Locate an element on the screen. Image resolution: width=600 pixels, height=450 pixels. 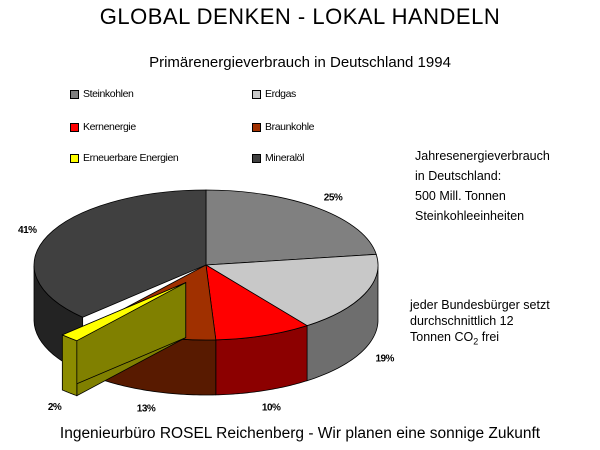
pie-slice-kernenergie is located at coordinates (257, 330).